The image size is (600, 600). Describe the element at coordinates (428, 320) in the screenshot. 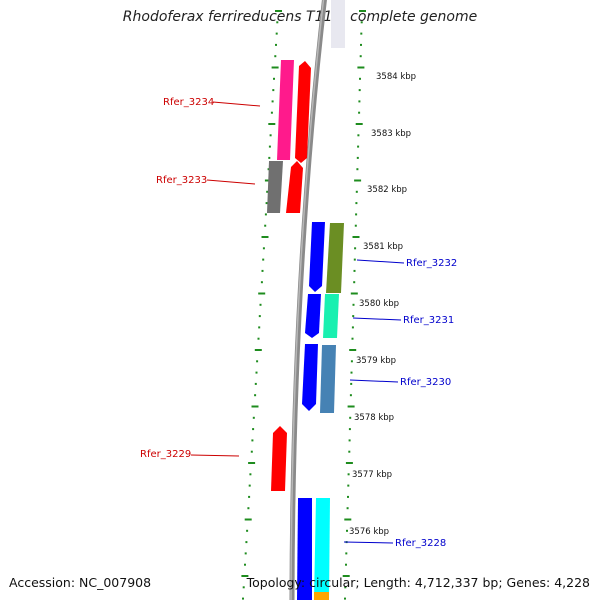

I see `gene-label-rfer3231: Rfer_3231` at that location.